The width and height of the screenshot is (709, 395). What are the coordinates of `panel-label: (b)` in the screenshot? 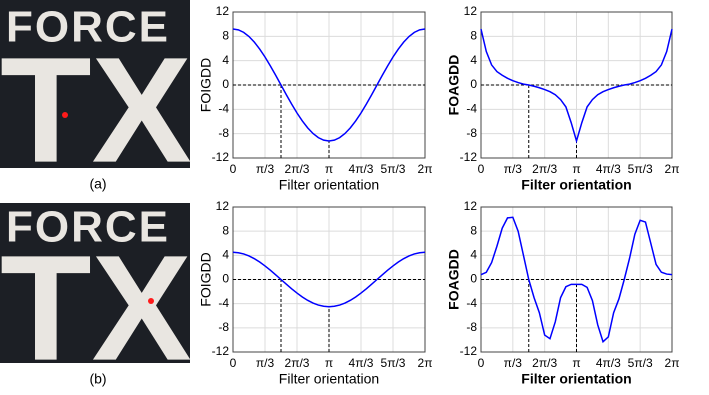 It's located at (97, 379).